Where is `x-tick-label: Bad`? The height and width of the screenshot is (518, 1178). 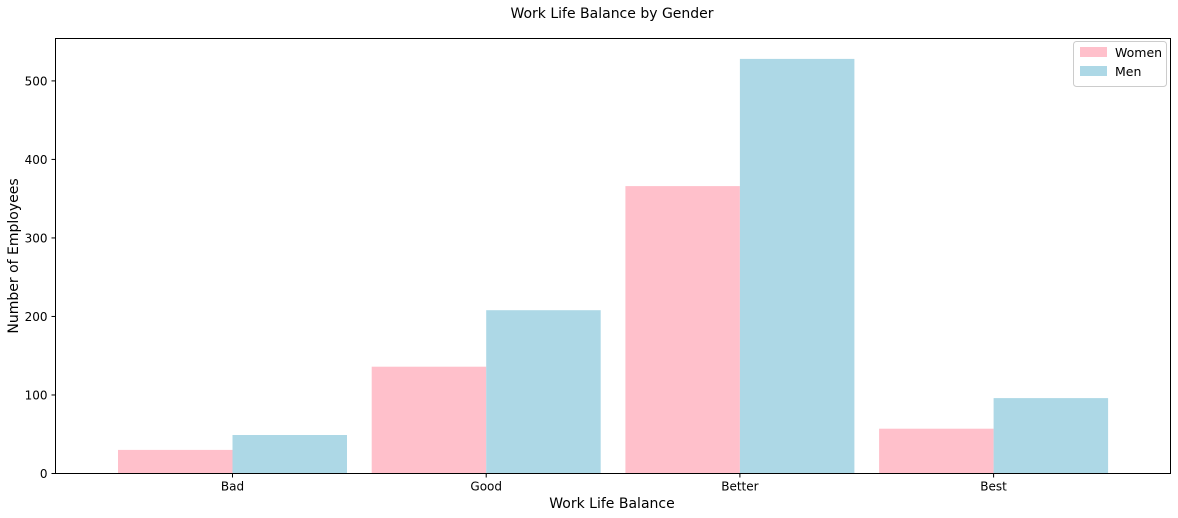
x-tick-label: Bad is located at coordinates (232, 487).